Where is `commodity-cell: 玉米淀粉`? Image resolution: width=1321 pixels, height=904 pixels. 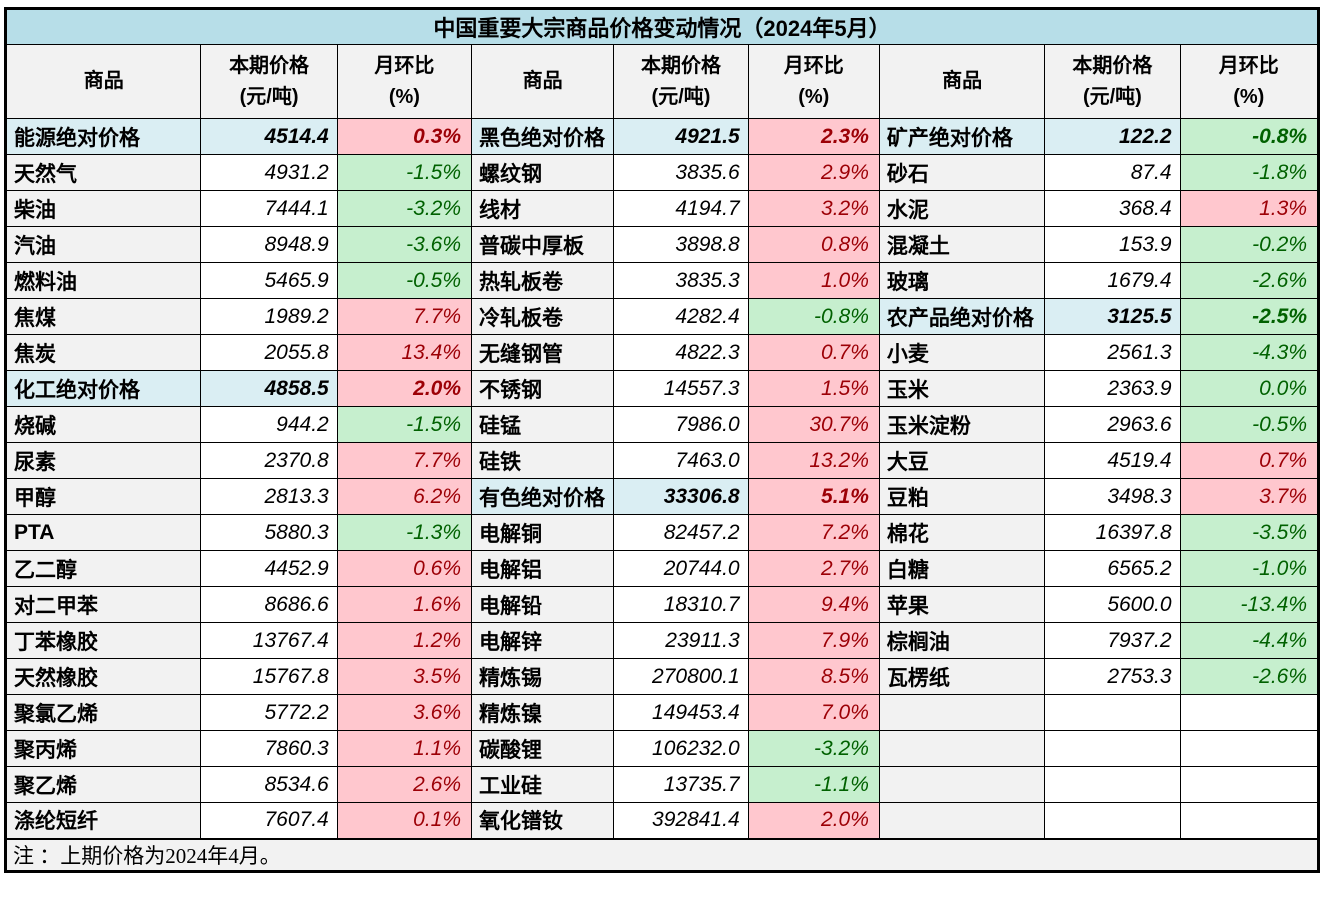
commodity-cell: 玉米淀粉 is located at coordinates (962, 424).